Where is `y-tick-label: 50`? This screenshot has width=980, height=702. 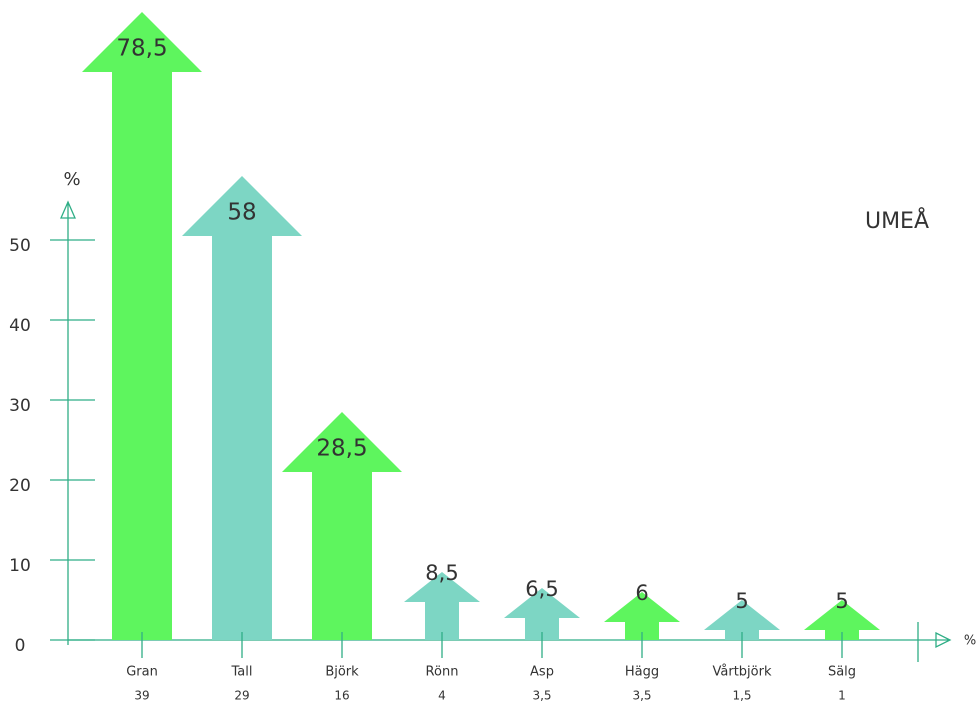
y-tick-label: 50 is located at coordinates (20, 246).